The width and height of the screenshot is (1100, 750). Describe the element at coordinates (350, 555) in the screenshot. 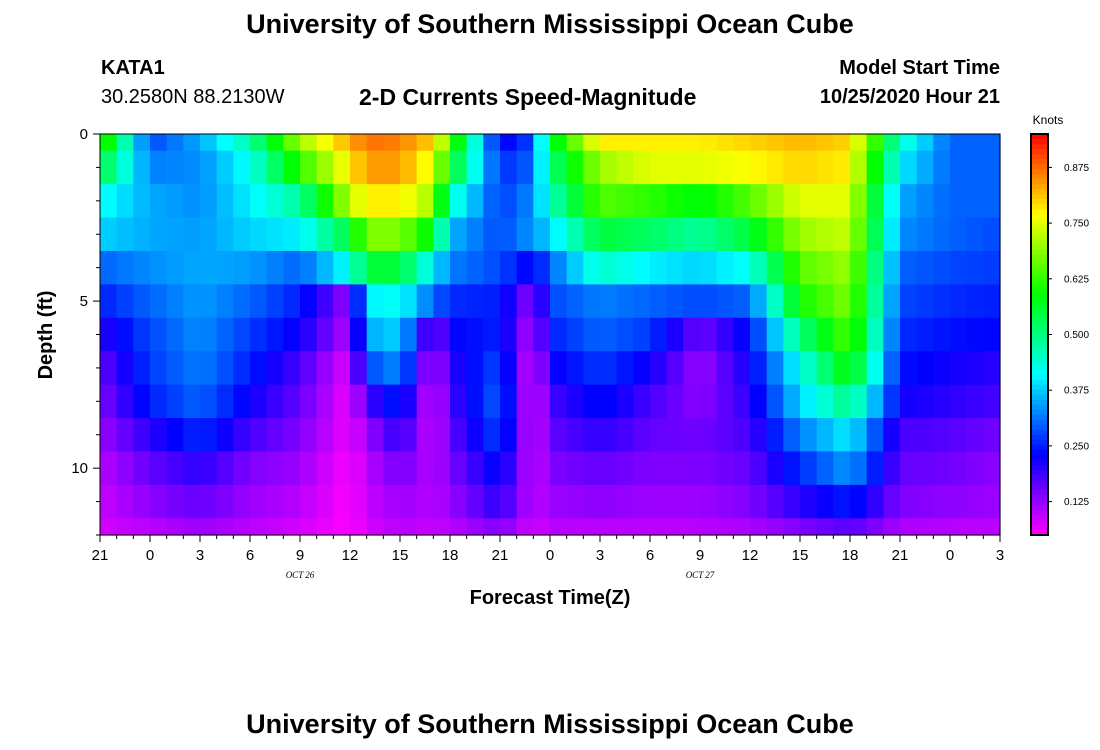

I see `x-tick-label: 12` at that location.